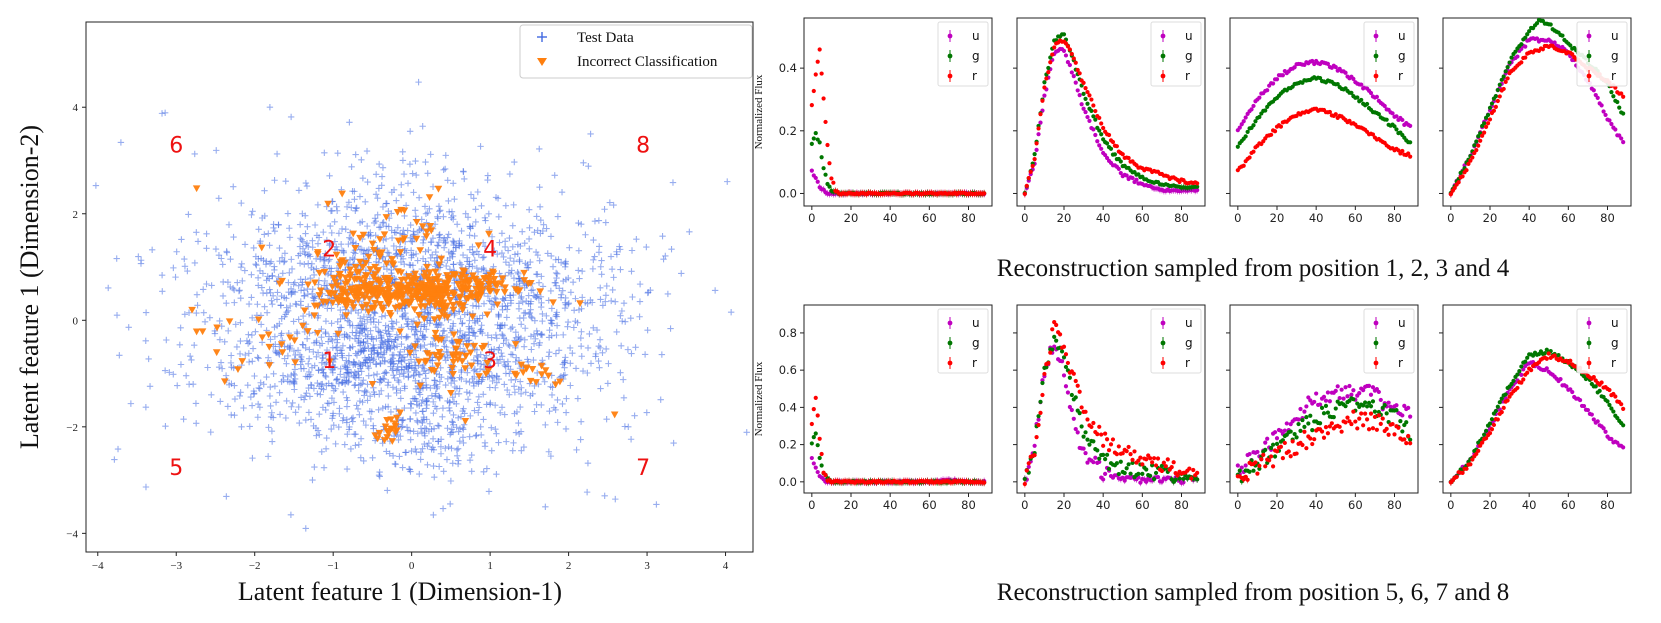 The image size is (1661, 623). Describe the element at coordinates (490, 249) in the screenshot. I see `position-marker-4: 4` at that location.